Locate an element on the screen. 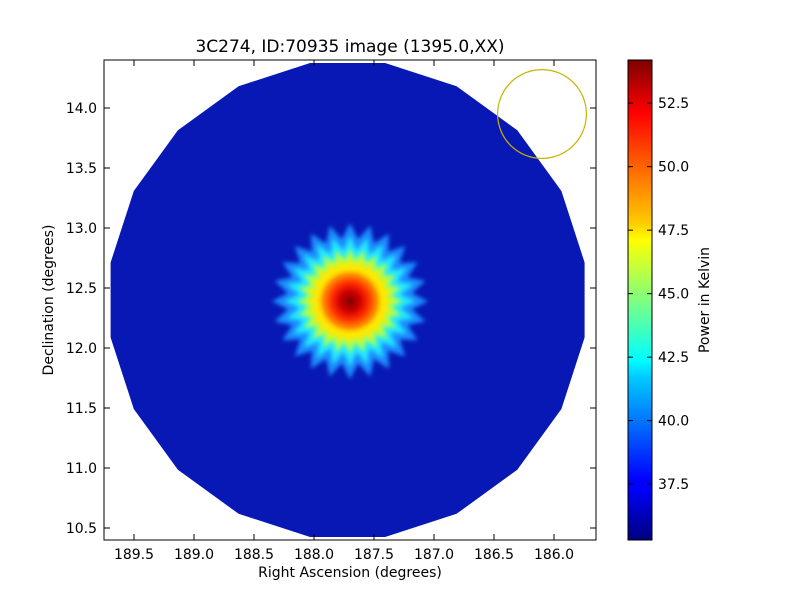  y-tick-label: 14.0 is located at coordinates (81, 109).